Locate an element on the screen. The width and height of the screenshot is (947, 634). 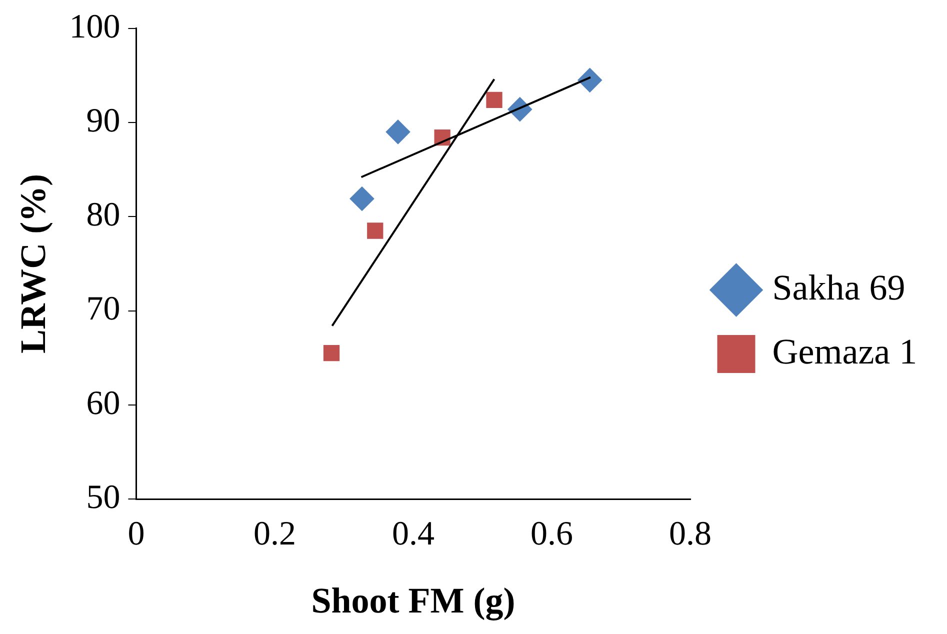
x-tick-label: 0.2 is located at coordinates (274, 533).